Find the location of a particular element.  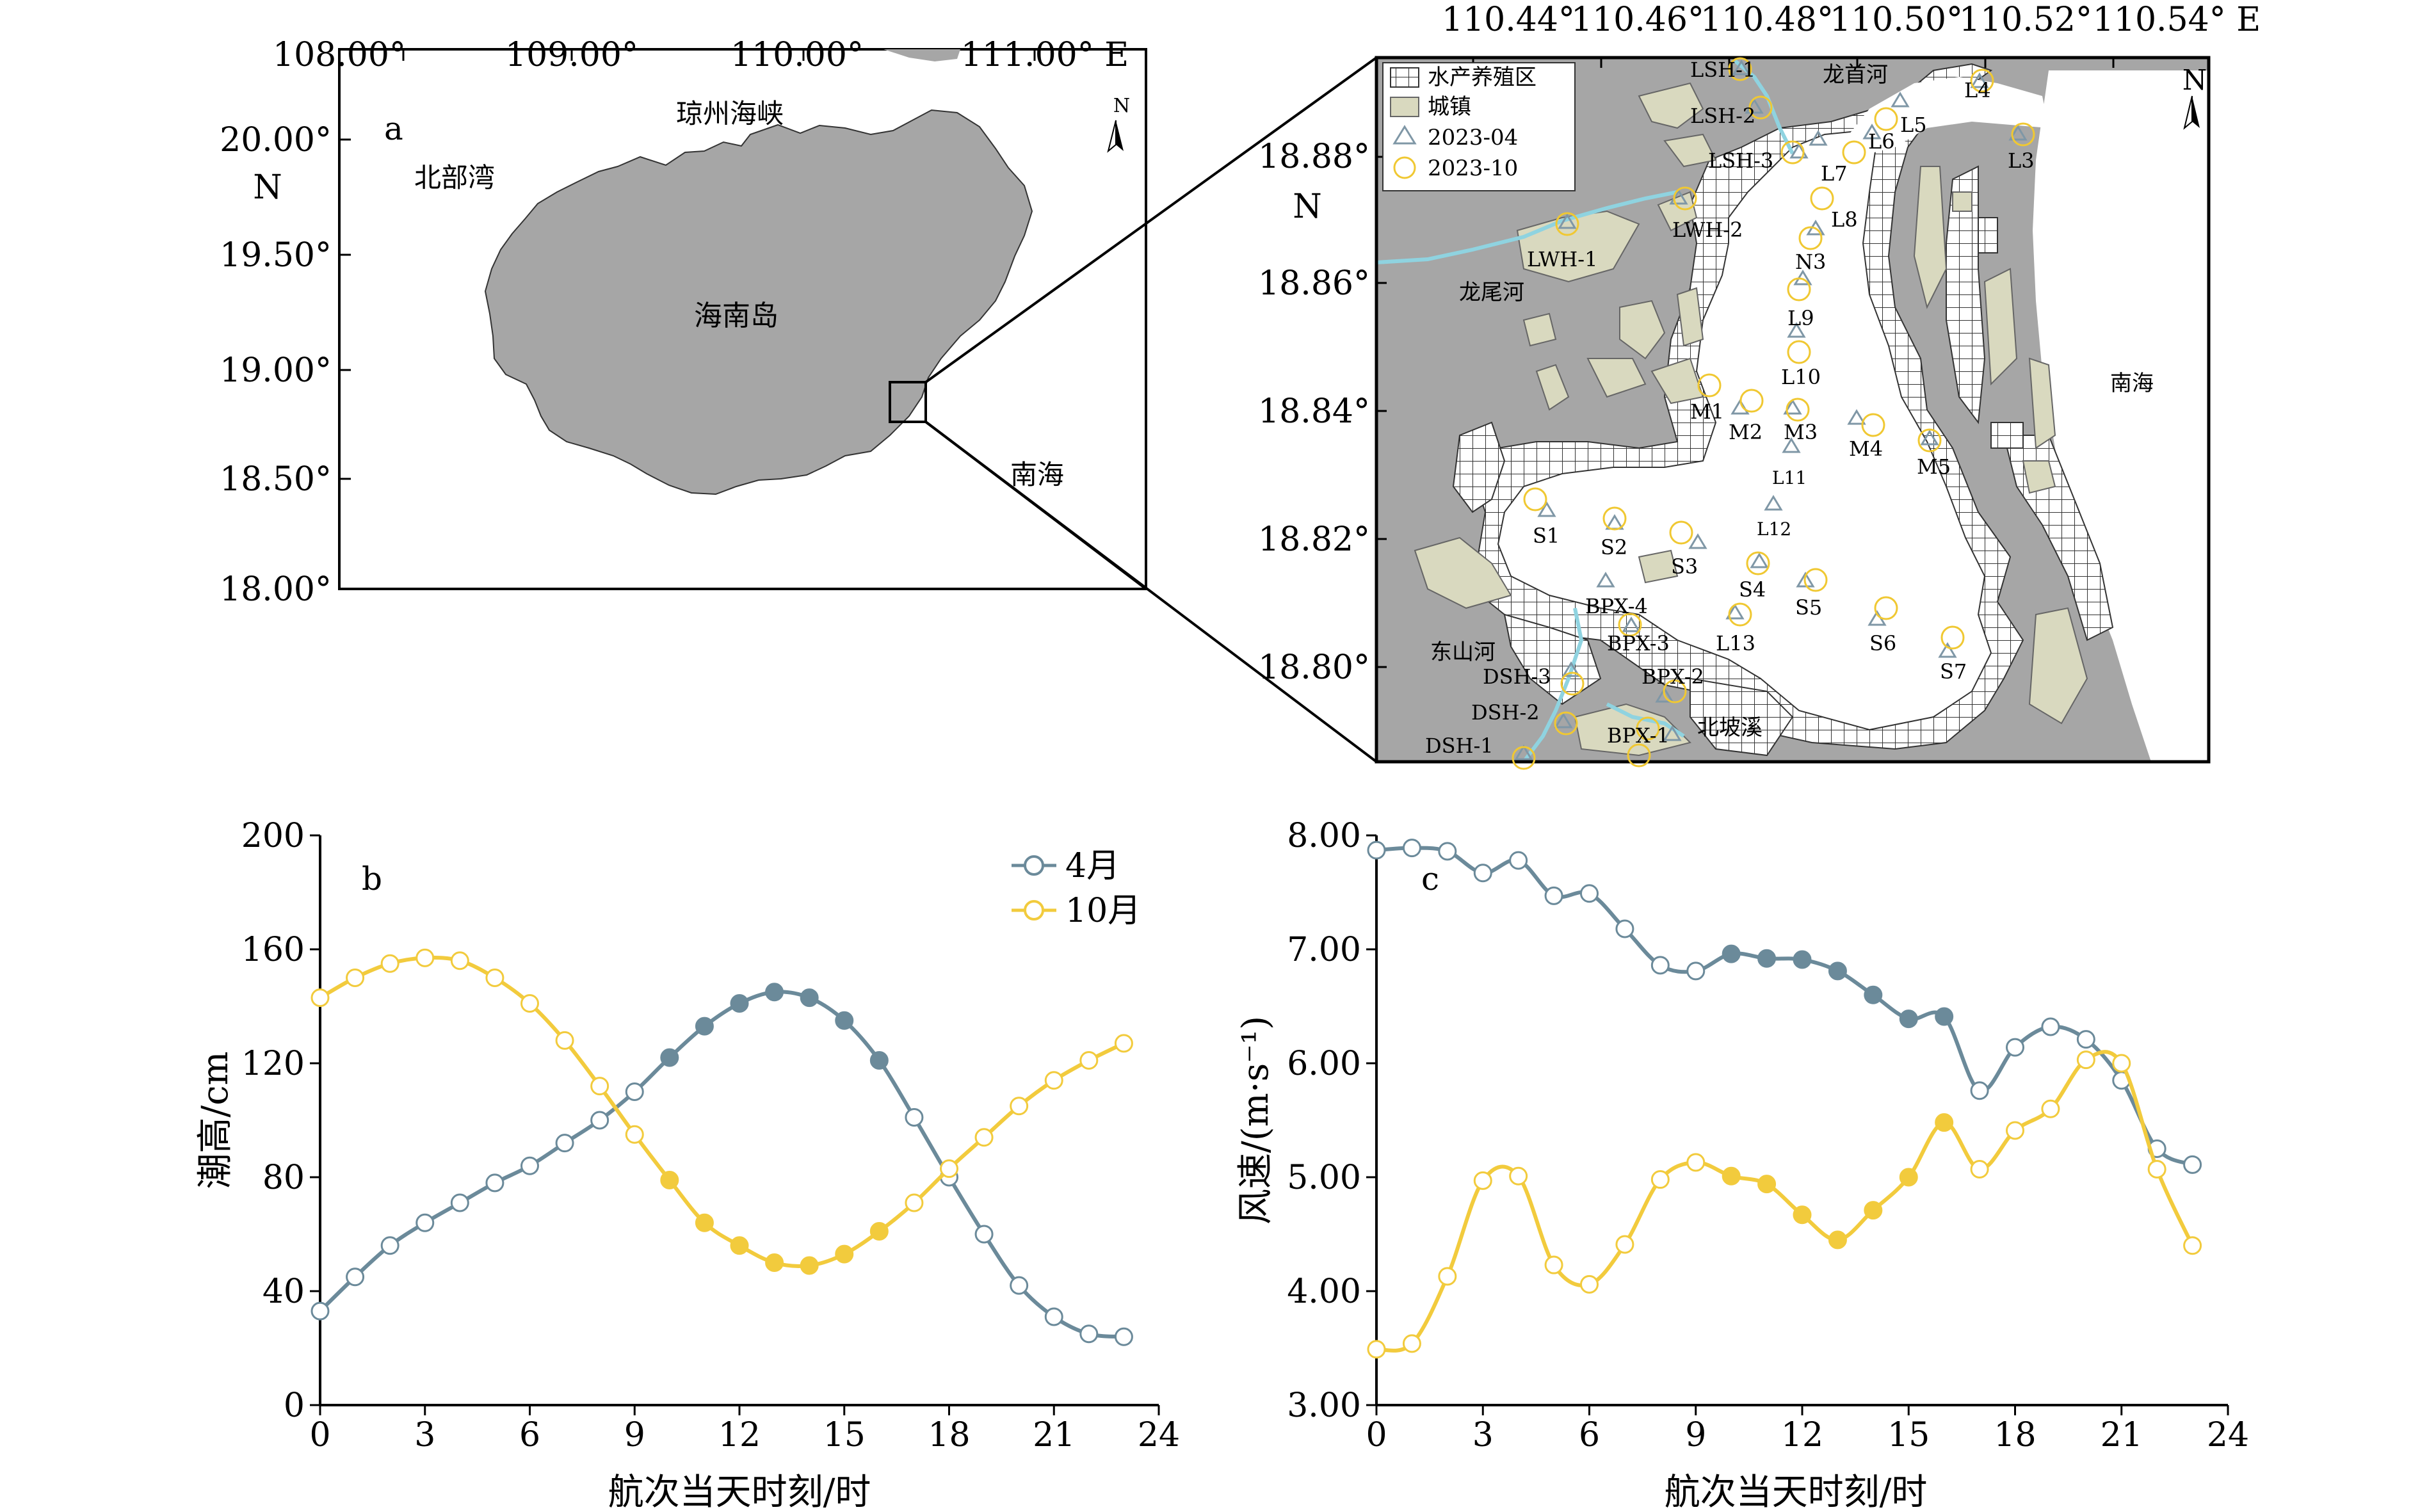

legend-marker-oct is located at coordinates (1034, 910).